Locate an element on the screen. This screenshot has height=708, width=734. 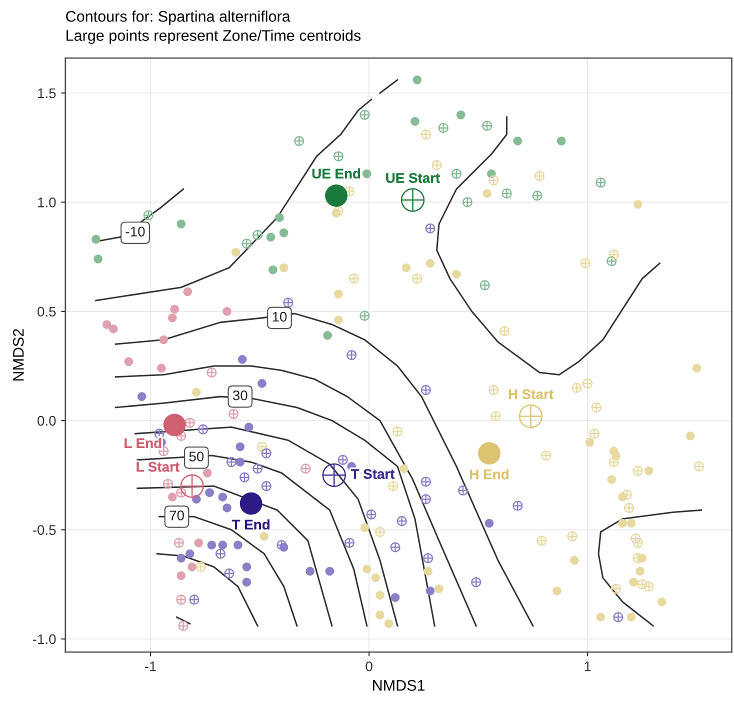
series-label: UE Start is located at coordinates (413, 178).